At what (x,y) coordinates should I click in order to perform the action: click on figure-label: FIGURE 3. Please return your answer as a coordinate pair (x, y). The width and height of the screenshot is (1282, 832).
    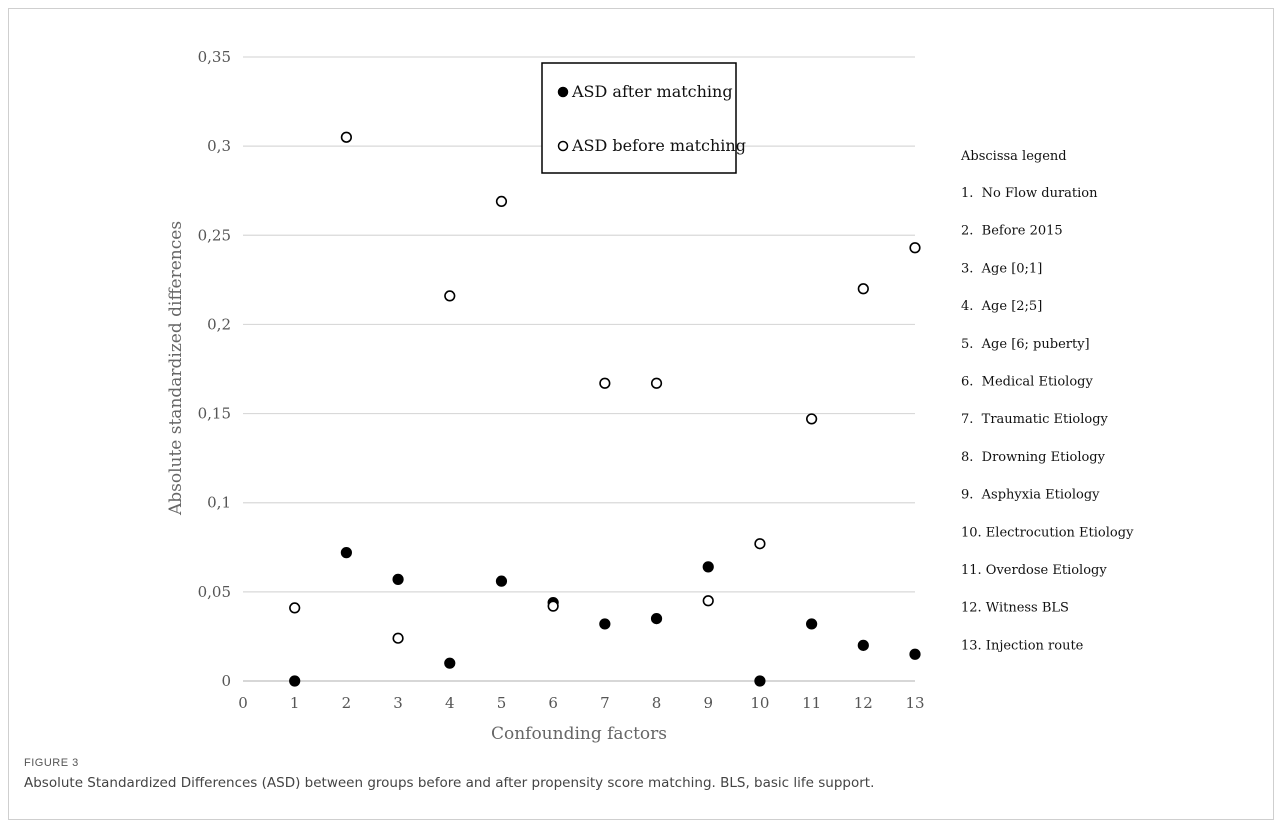
    Looking at the image, I should click on (51, 763).